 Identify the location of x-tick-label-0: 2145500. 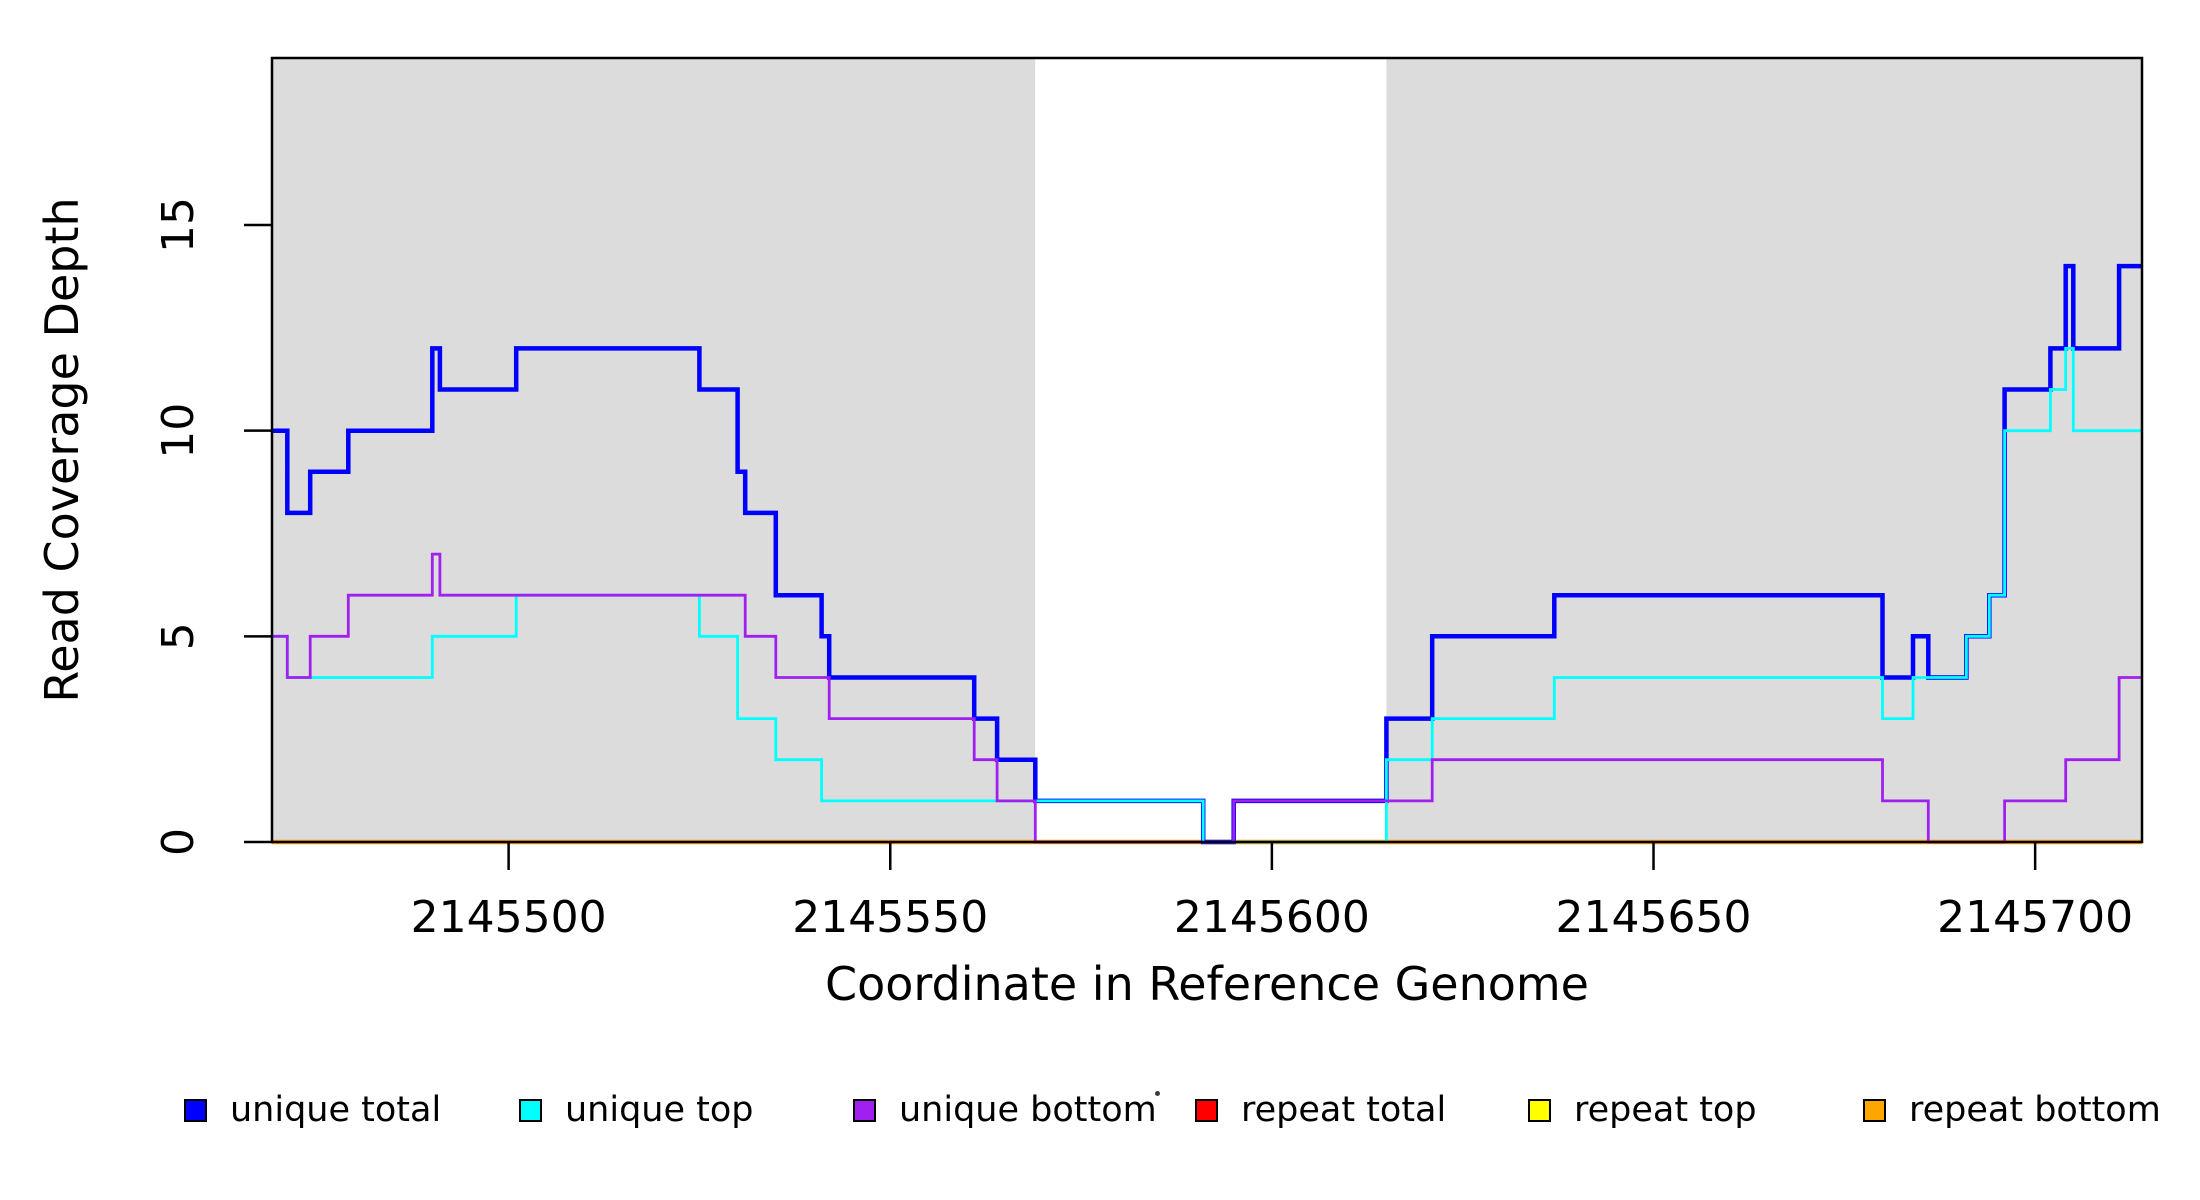
(509, 917).